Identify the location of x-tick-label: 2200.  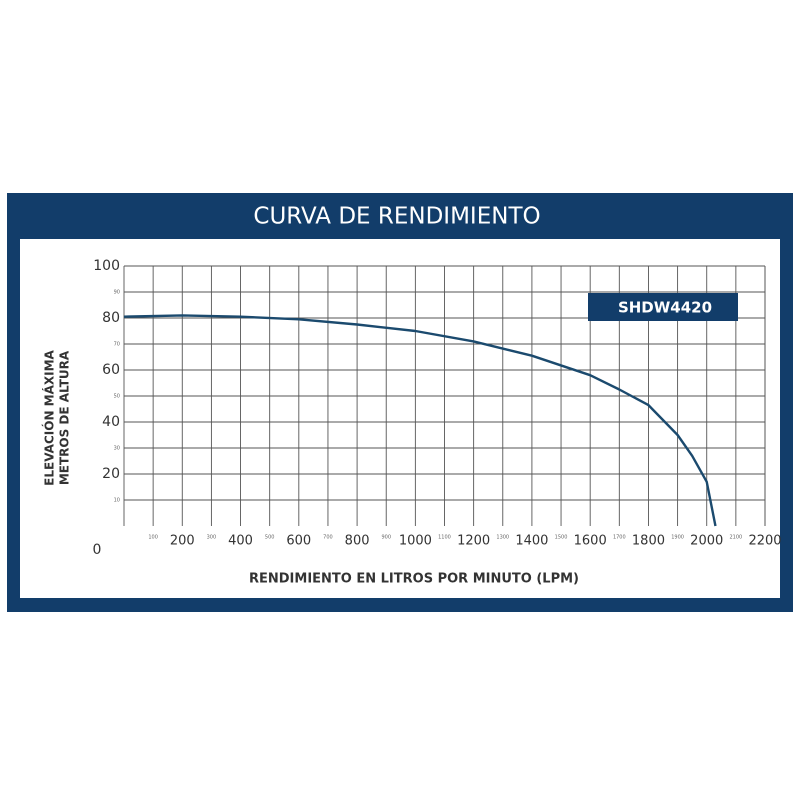
(764, 541).